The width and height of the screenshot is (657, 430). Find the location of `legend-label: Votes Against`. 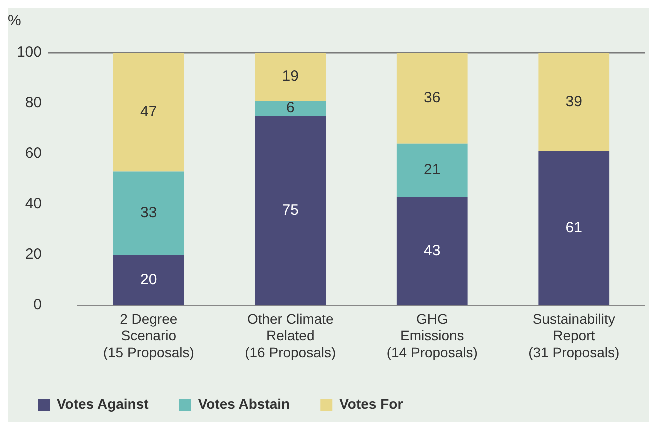

legend-label: Votes Against is located at coordinates (103, 404).